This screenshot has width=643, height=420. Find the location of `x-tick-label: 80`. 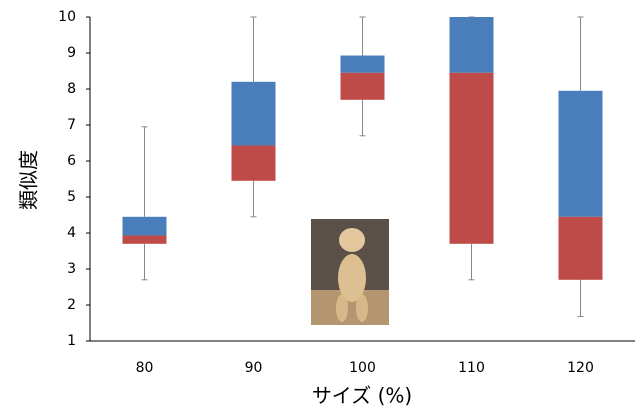

x-tick-label: 80 is located at coordinates (145, 368).